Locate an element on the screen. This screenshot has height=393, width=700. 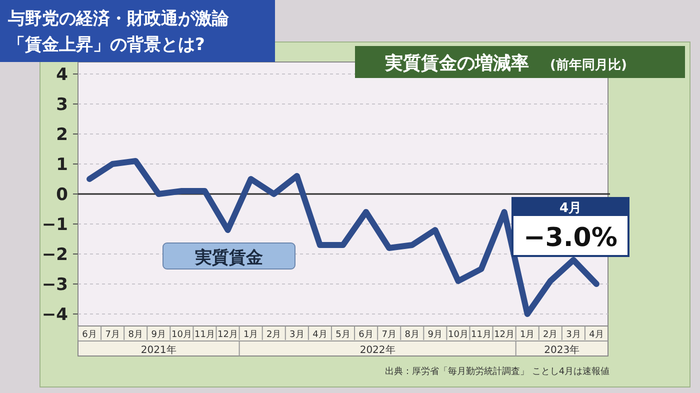
text: 2021年 is located at coordinates (158, 350).